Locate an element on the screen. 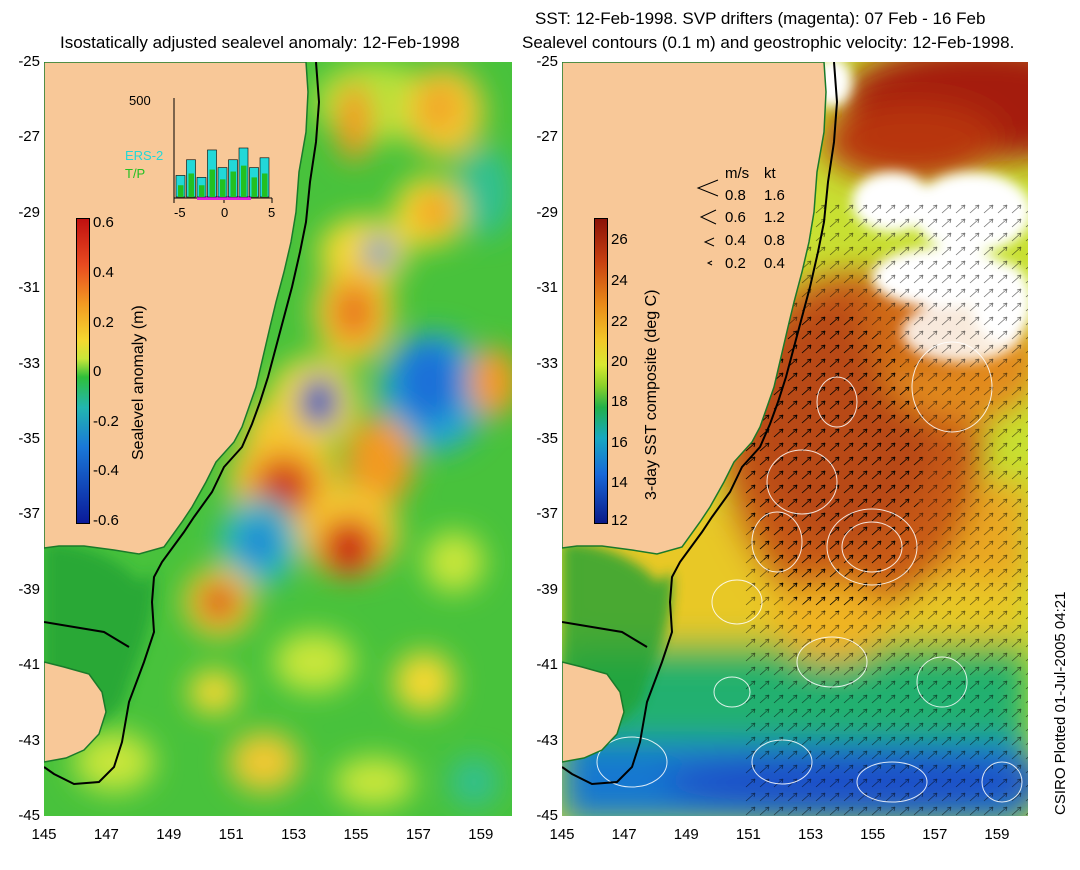  lat-tick-right-0: -25 is located at coordinates (547, 61).